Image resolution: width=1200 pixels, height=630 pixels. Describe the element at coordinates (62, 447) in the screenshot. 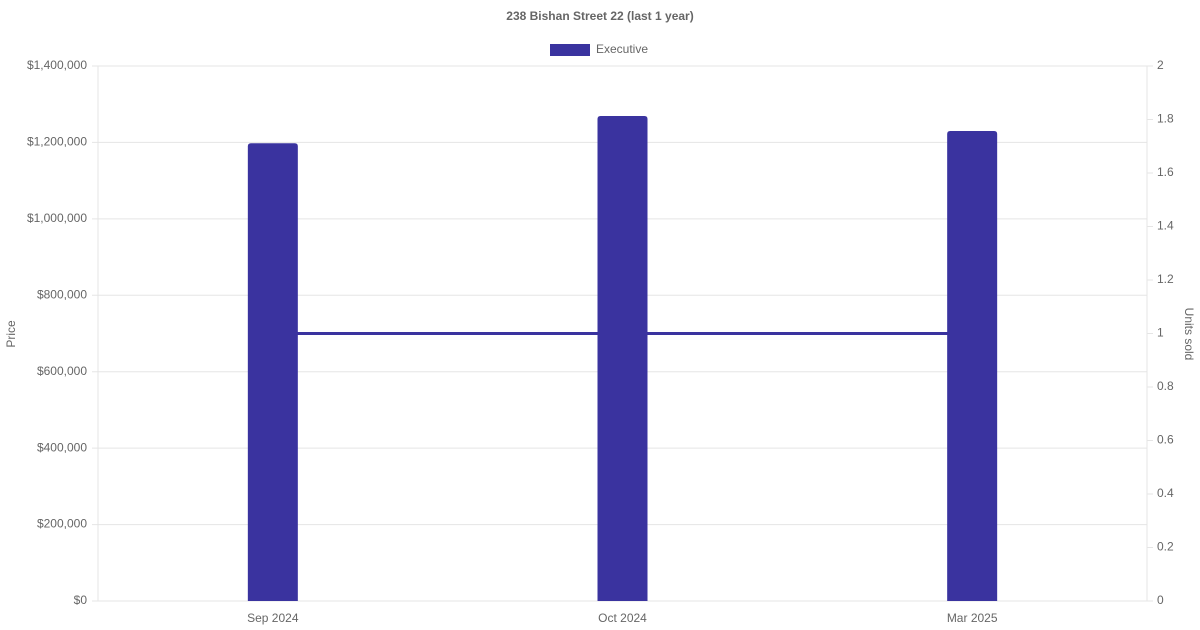

I see `y-tick-label: $400,000` at that location.